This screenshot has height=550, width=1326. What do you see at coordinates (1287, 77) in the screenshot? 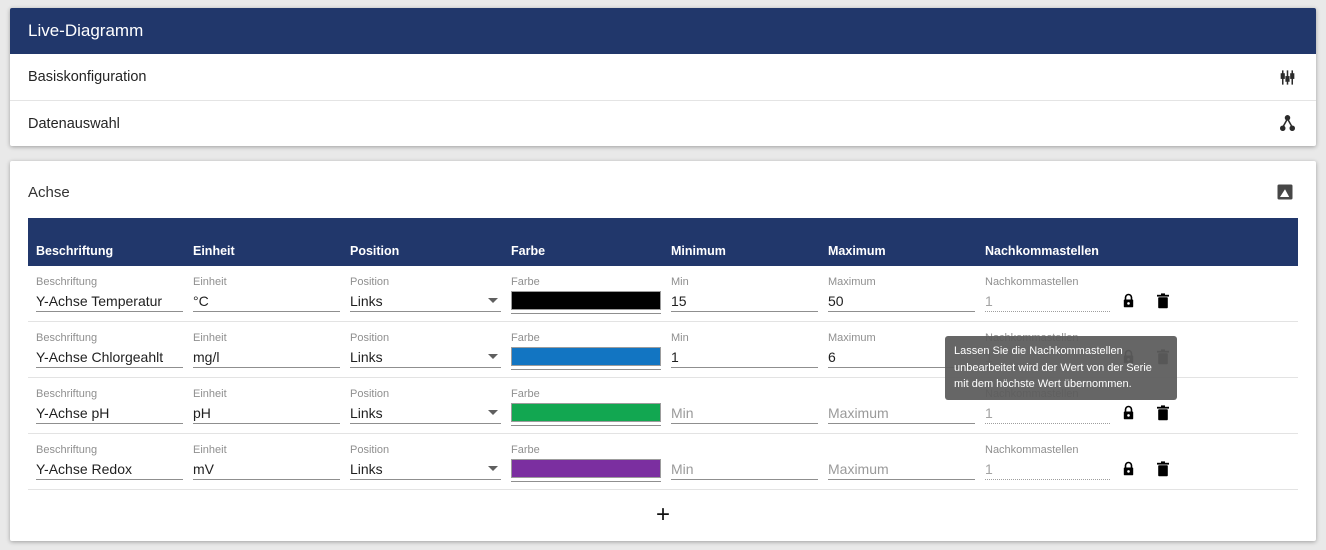
I see `tune-vertical-icon` at bounding box center [1287, 77].